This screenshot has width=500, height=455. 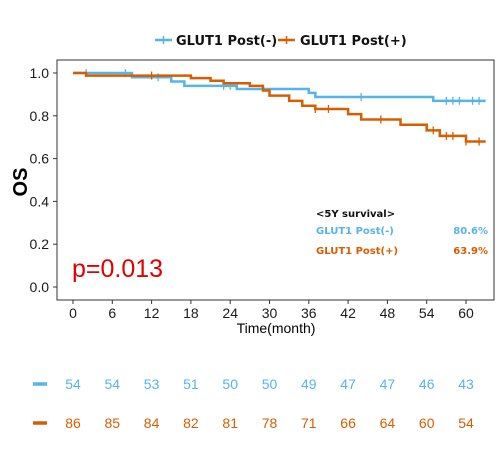 What do you see at coordinates (427, 423) in the screenshot?
I see `risk-count: 60` at bounding box center [427, 423].